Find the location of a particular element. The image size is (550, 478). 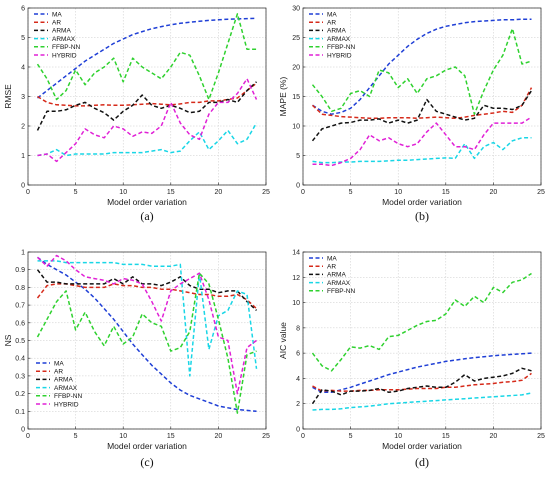

panel-caption: (c) is located at coordinates (146, 462).